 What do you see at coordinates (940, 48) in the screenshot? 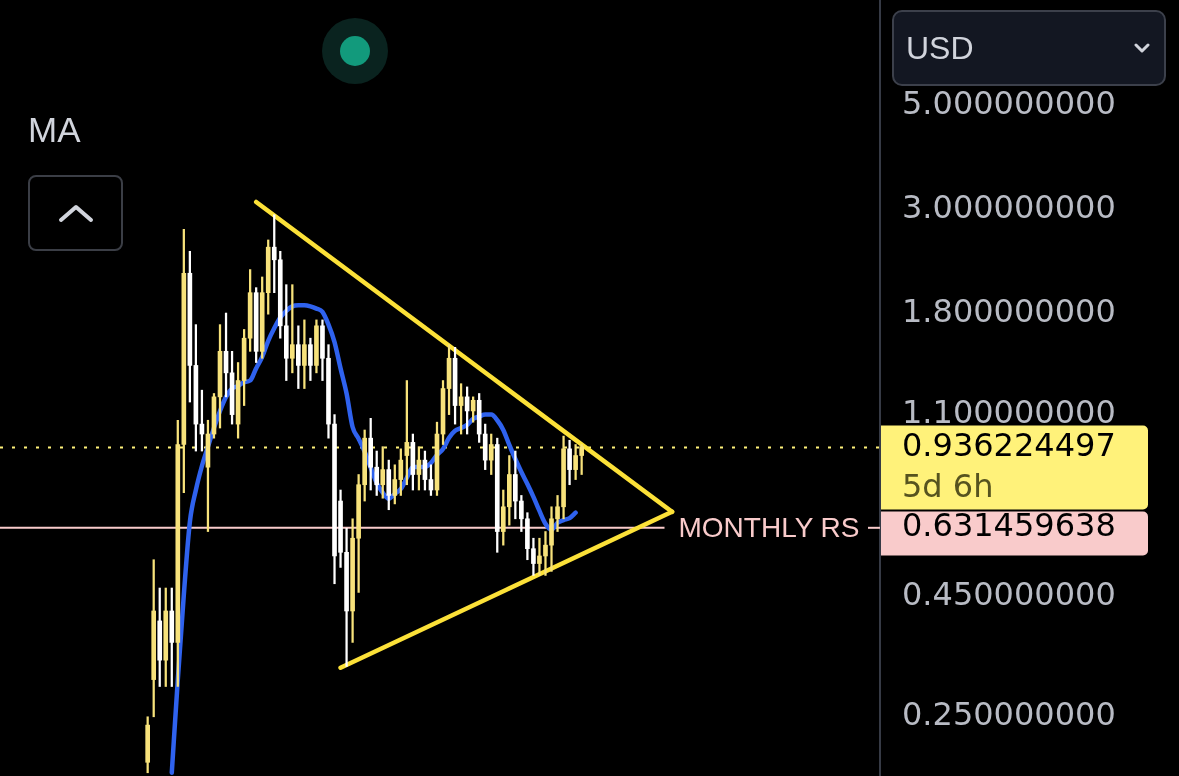
I see `y-axis-title: USD` at bounding box center [940, 48].